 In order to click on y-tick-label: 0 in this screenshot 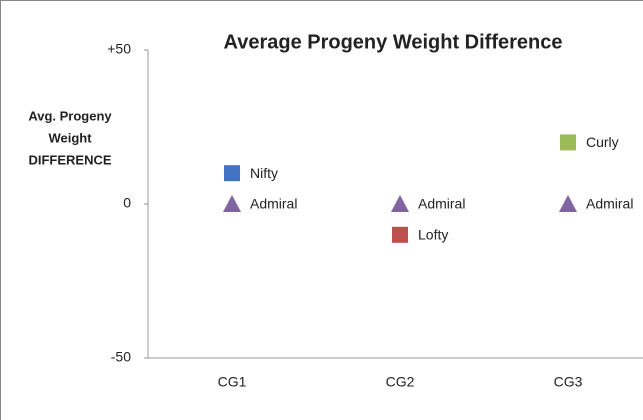, I will do `click(127, 203)`.